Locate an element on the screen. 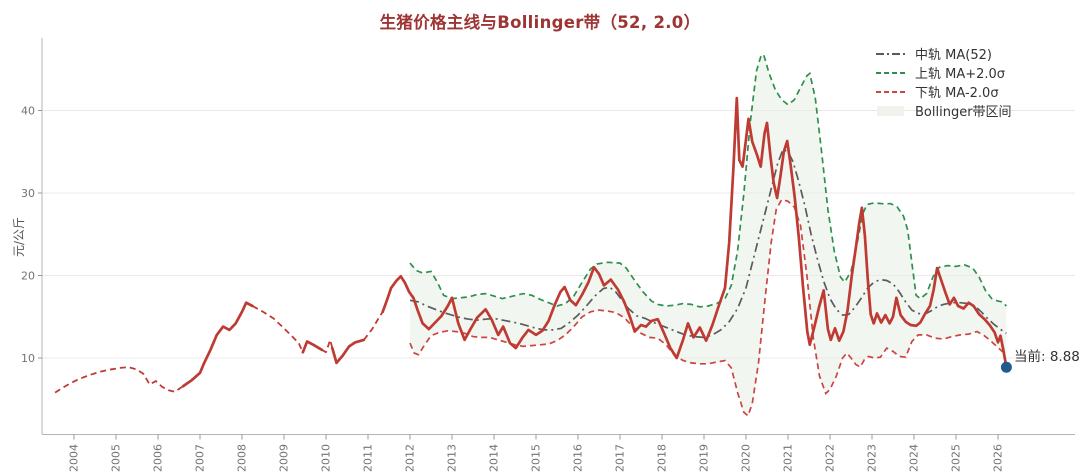  x-tick-label-2025: 2025 is located at coordinates (956, 458).